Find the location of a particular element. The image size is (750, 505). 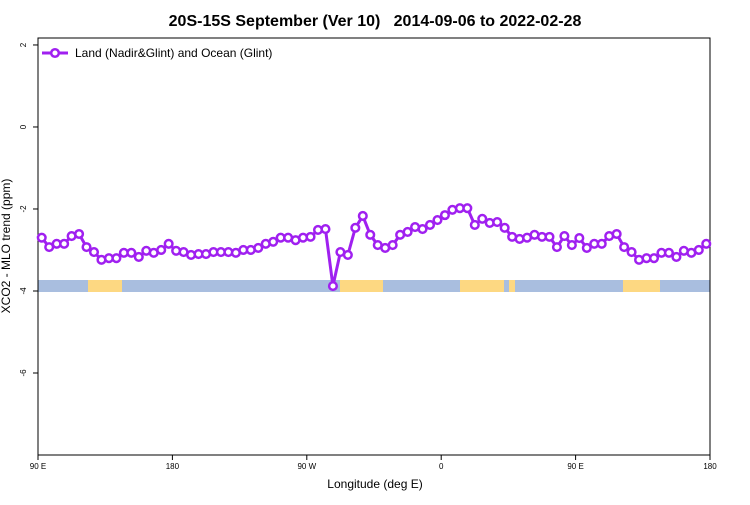

legend-marker is located at coordinates (55, 53).